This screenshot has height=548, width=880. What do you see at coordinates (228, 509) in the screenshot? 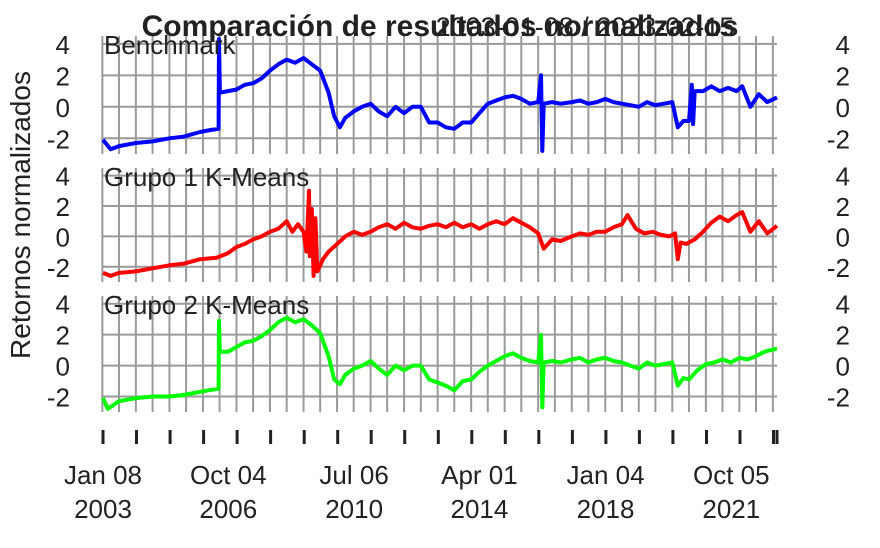
I see `x-tick-label-year: 2006` at bounding box center [228, 509].